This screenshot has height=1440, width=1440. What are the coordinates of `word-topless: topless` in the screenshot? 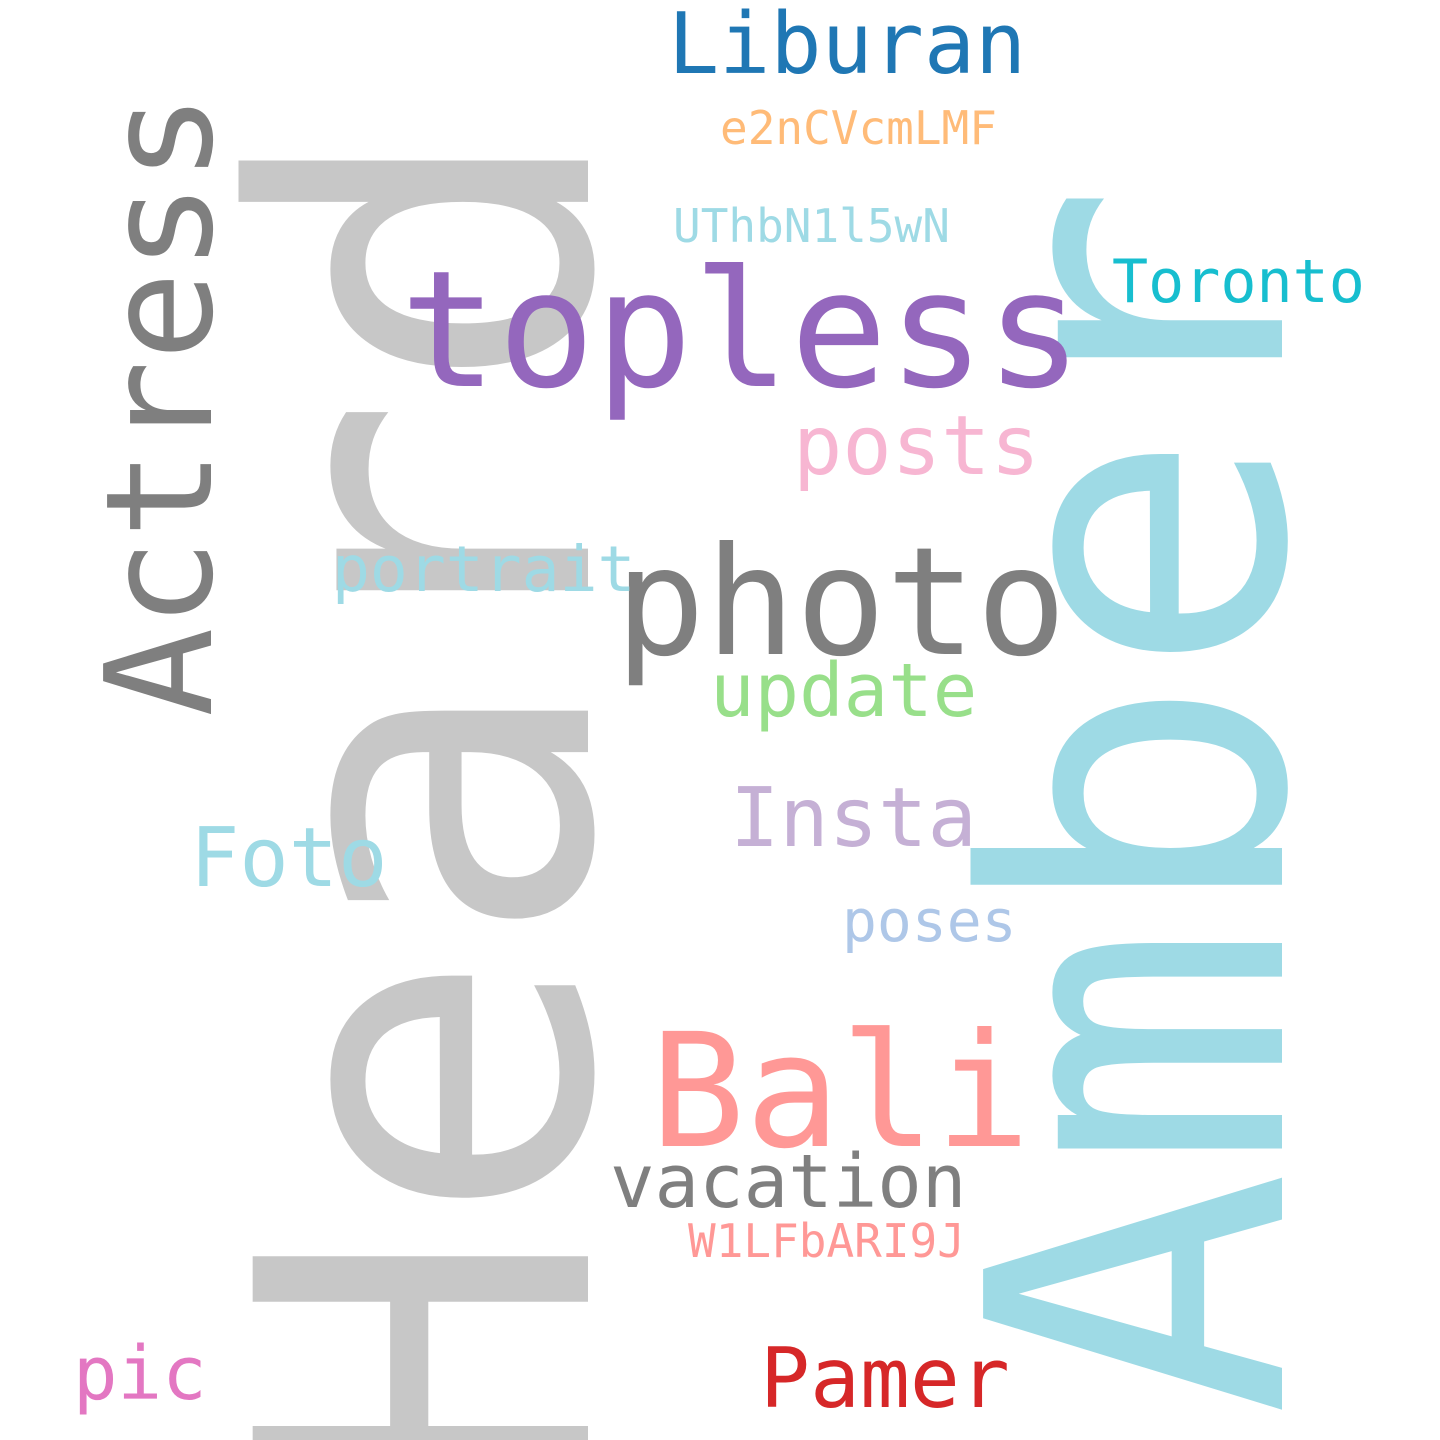 It's located at (741, 331).